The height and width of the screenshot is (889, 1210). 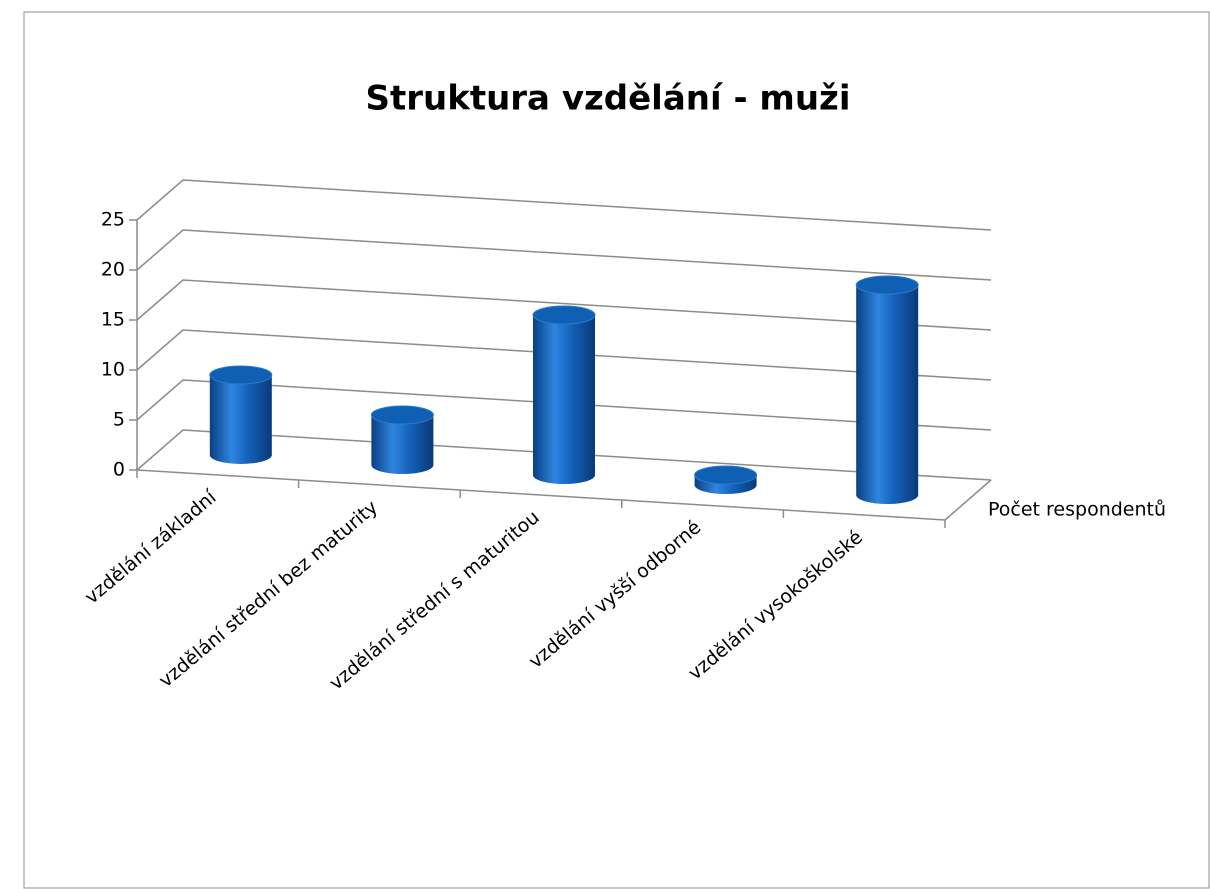 I want to click on x-axis, so click(x=541, y=495).